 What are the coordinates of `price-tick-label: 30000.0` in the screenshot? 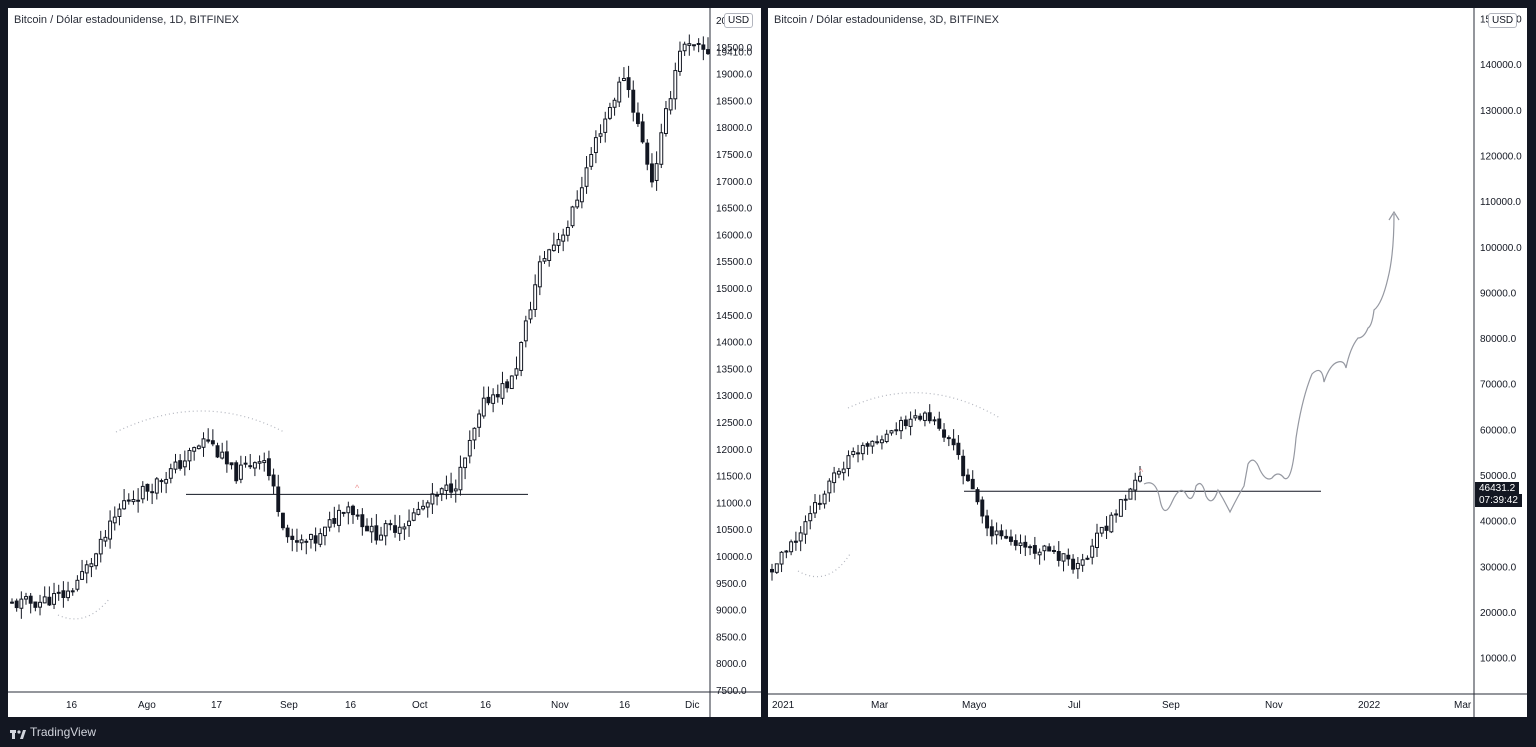 It's located at (1498, 567).